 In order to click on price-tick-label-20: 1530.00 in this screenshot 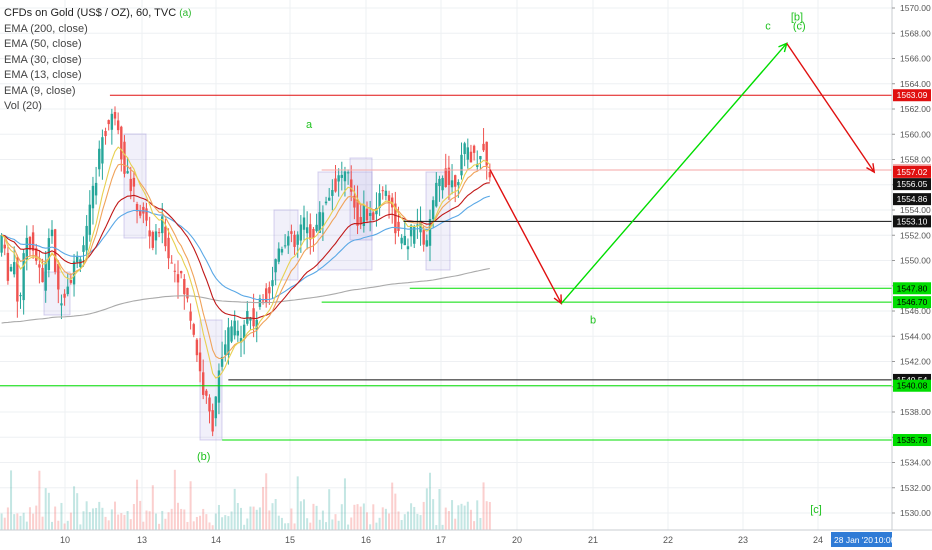, I will do `click(915, 513)`.